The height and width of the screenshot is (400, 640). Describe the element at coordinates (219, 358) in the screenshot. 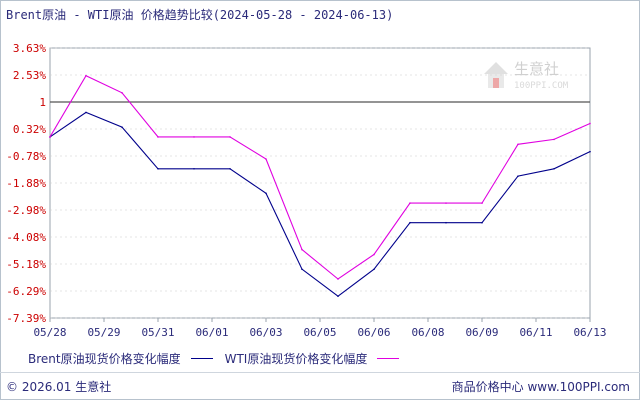

I see `legend: Brent原油现货价格变化幅度 WTI原油现货价格变化幅度` at that location.